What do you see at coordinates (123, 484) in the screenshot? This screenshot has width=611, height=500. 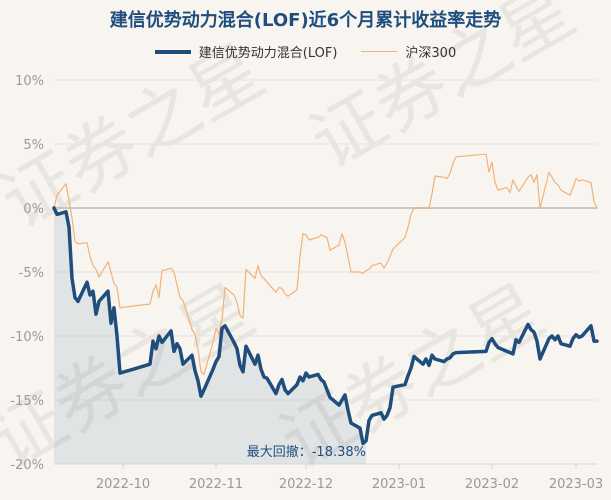 I see `x-tick-label: 2022-10` at bounding box center [123, 484].